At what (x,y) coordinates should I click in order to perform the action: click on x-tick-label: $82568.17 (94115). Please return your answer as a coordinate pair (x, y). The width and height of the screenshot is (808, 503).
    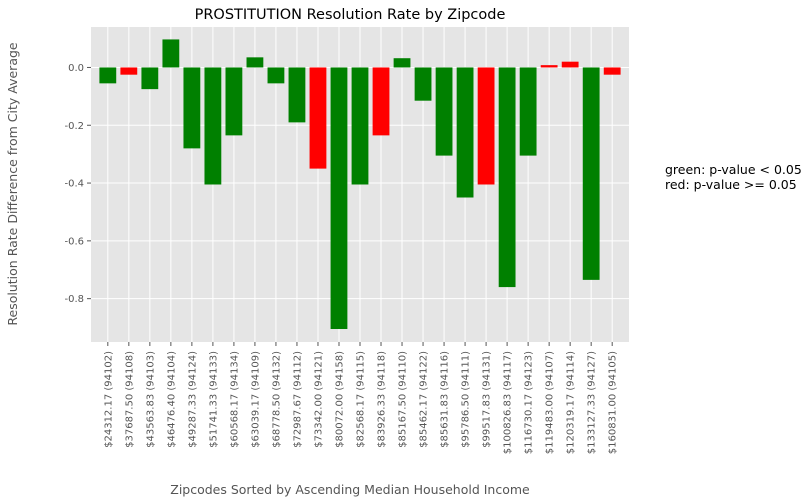
    Looking at the image, I should click on (361, 399).